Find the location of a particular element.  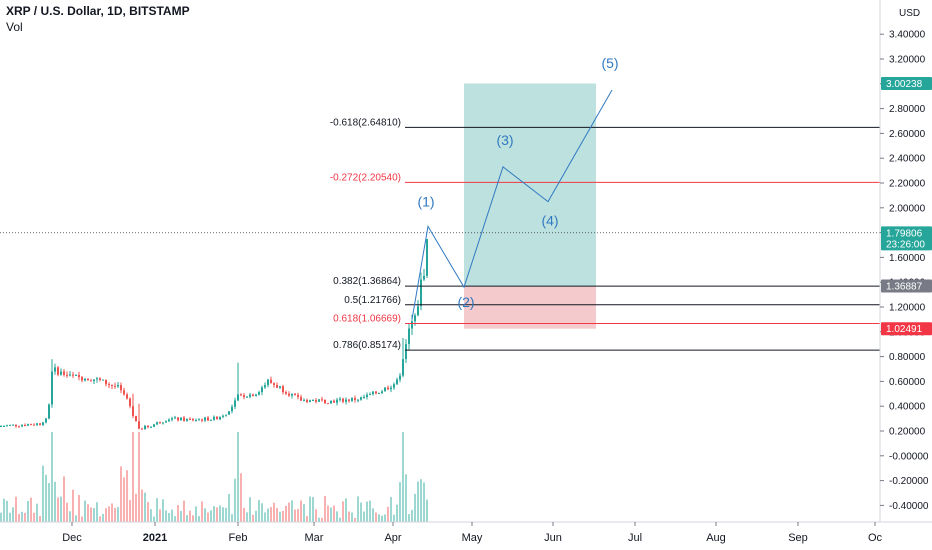

x-tick-label: Mar is located at coordinates (314, 538).